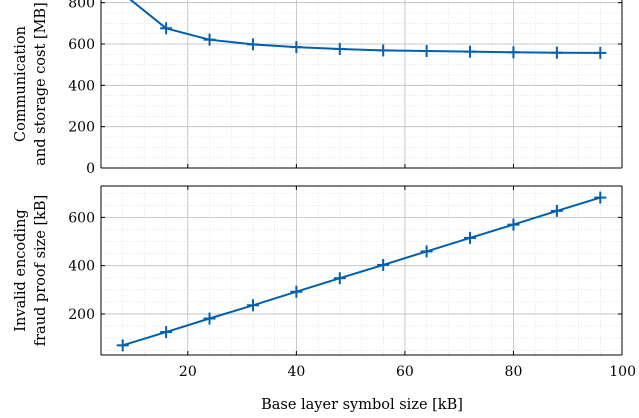  What do you see at coordinates (296, 372) in the screenshot?
I see `x-tick-label: 40` at bounding box center [296, 372].